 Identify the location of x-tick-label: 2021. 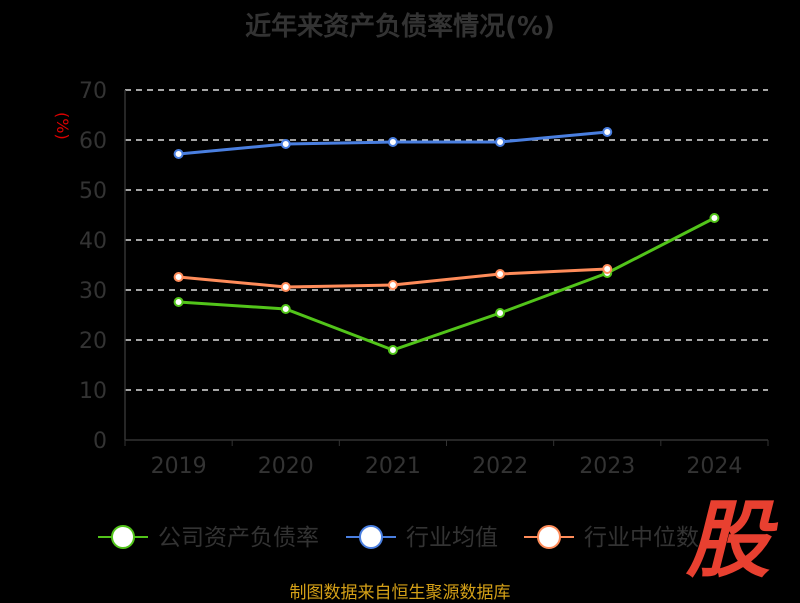
(393, 466).